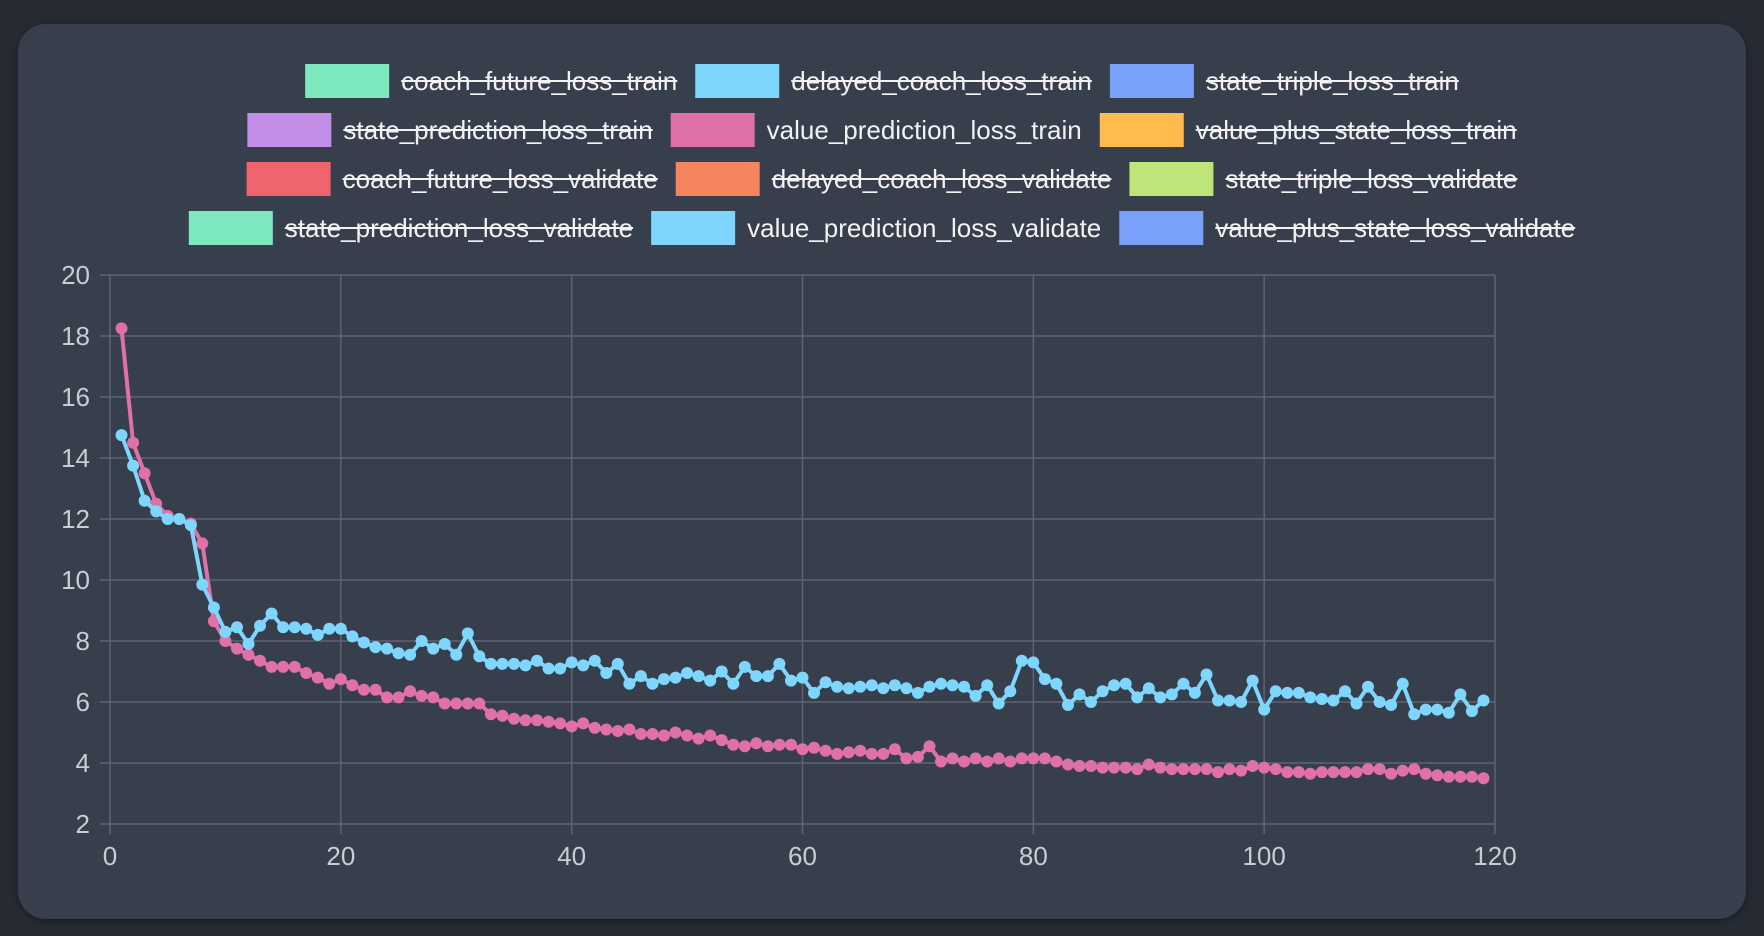 This screenshot has height=936, width=1764. Describe the element at coordinates (876, 228) in the screenshot. I see `legend-item-value-prediction-loss-validate: value_prediction_loss_validate` at that location.